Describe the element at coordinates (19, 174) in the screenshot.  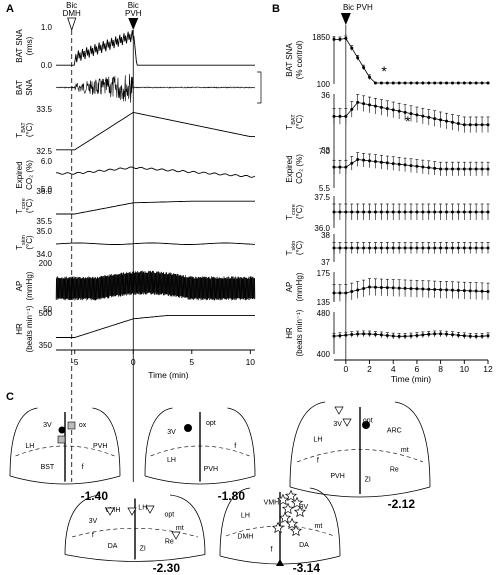
I see `panel-a-row-label: Expired` at that location.